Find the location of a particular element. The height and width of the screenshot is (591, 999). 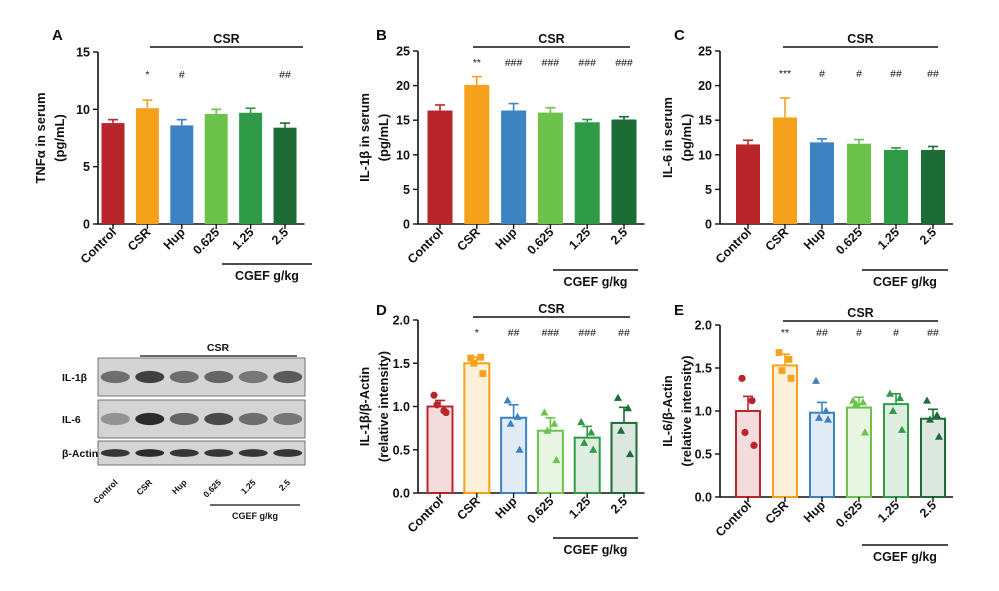

panel-letter: C is located at coordinates (679, 35).